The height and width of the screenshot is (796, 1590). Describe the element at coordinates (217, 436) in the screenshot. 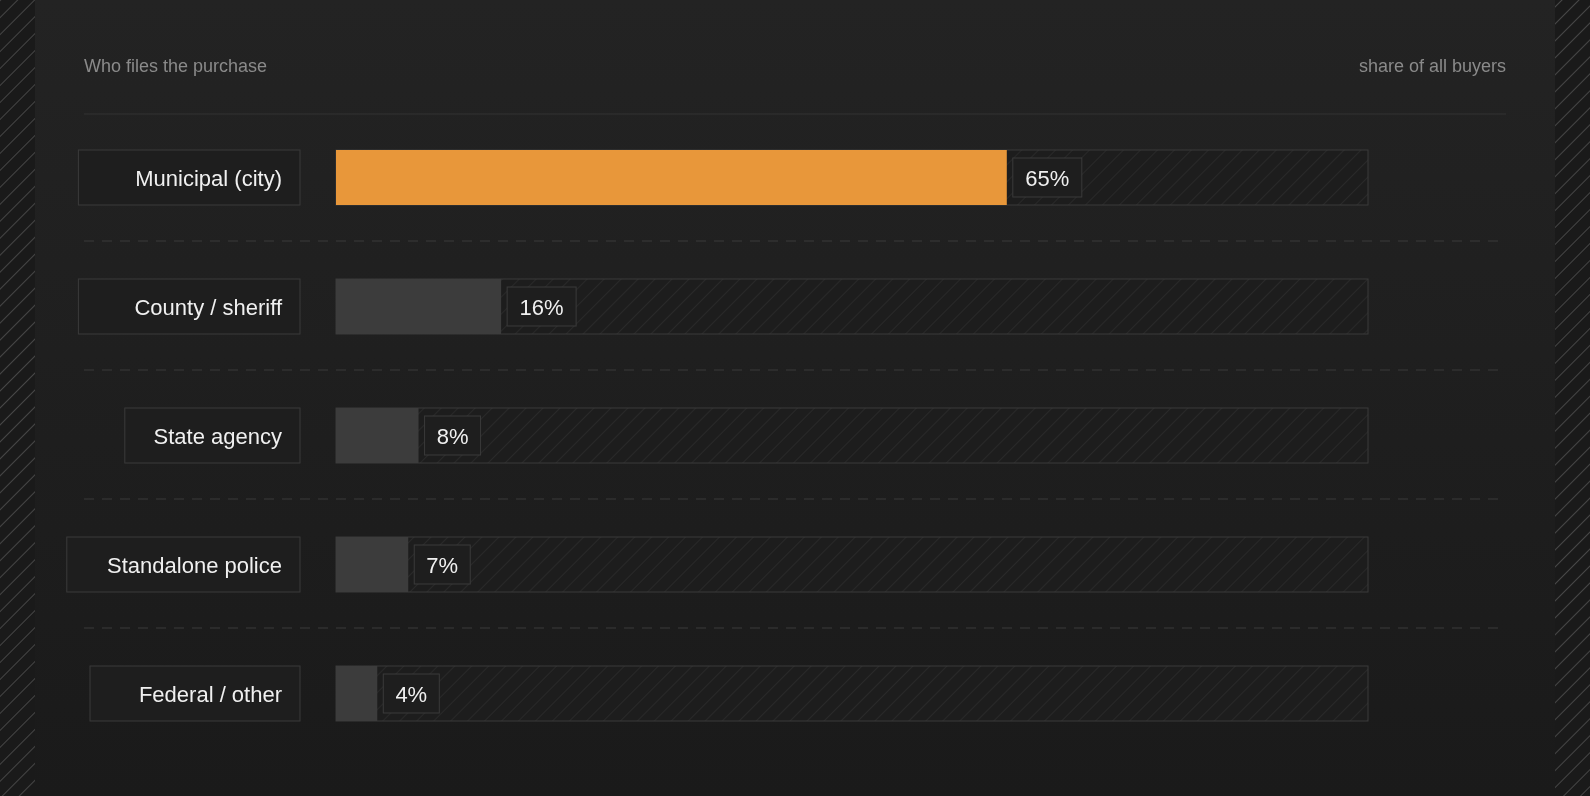

I see `y-tick-label: State agency` at that location.